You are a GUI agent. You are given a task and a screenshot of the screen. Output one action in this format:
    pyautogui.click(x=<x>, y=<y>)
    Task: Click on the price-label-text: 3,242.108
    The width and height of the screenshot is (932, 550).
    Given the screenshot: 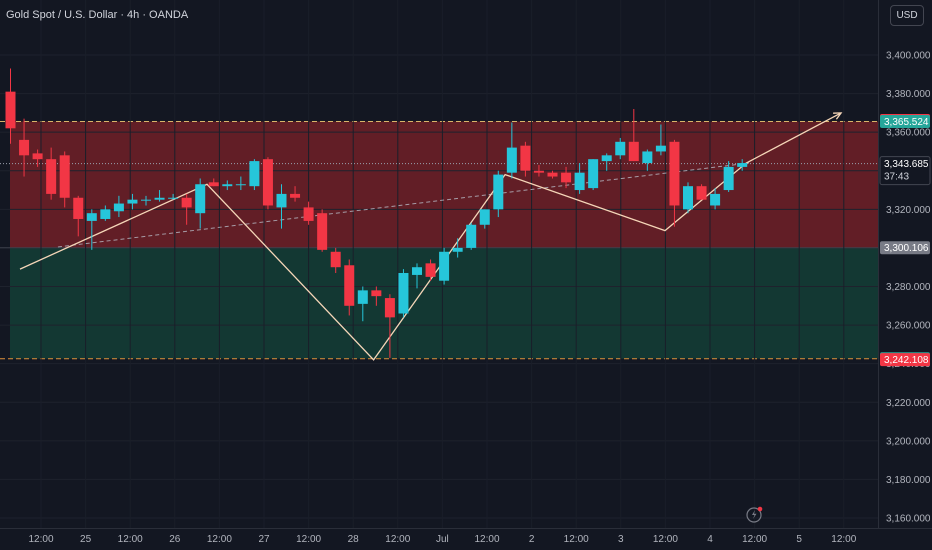 What is the action you would take?
    pyautogui.click(x=906, y=360)
    